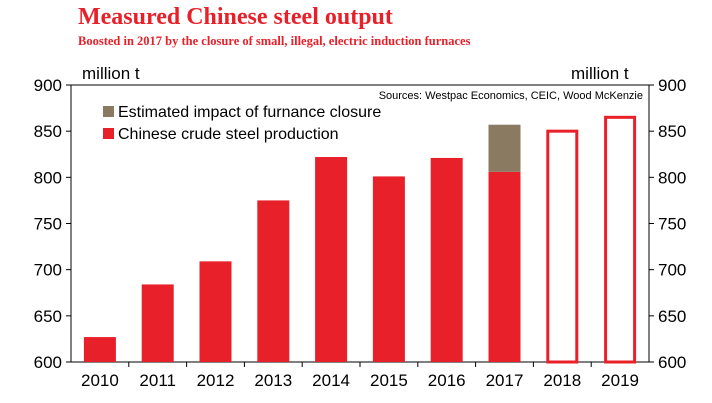 The image size is (712, 403). What do you see at coordinates (228, 134) in the screenshot?
I see `legend-label: Chinese crude steel production` at bounding box center [228, 134].